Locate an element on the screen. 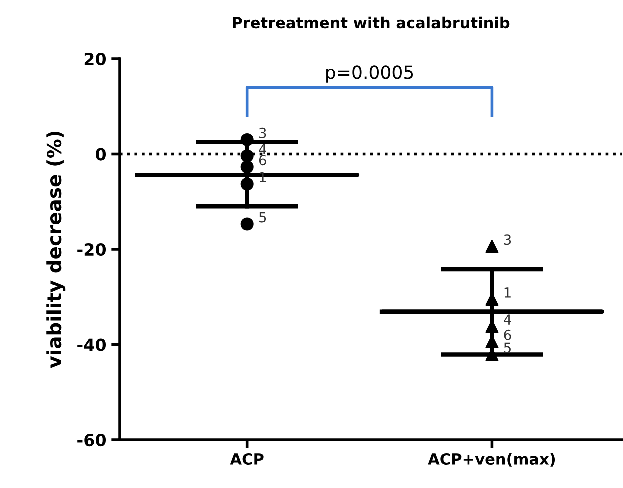  x-tick-label: ACP is located at coordinates (247, 459).